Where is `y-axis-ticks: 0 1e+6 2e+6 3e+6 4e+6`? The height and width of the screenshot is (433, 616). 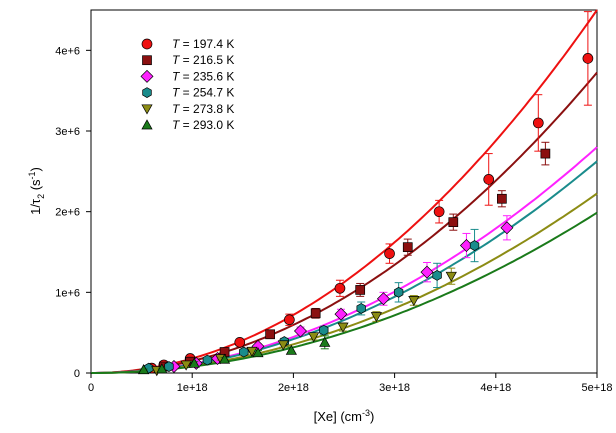
y-axis-ticks: 0 1e+6 2e+6 3e+6 4e+6 is located at coordinates (73, 212).